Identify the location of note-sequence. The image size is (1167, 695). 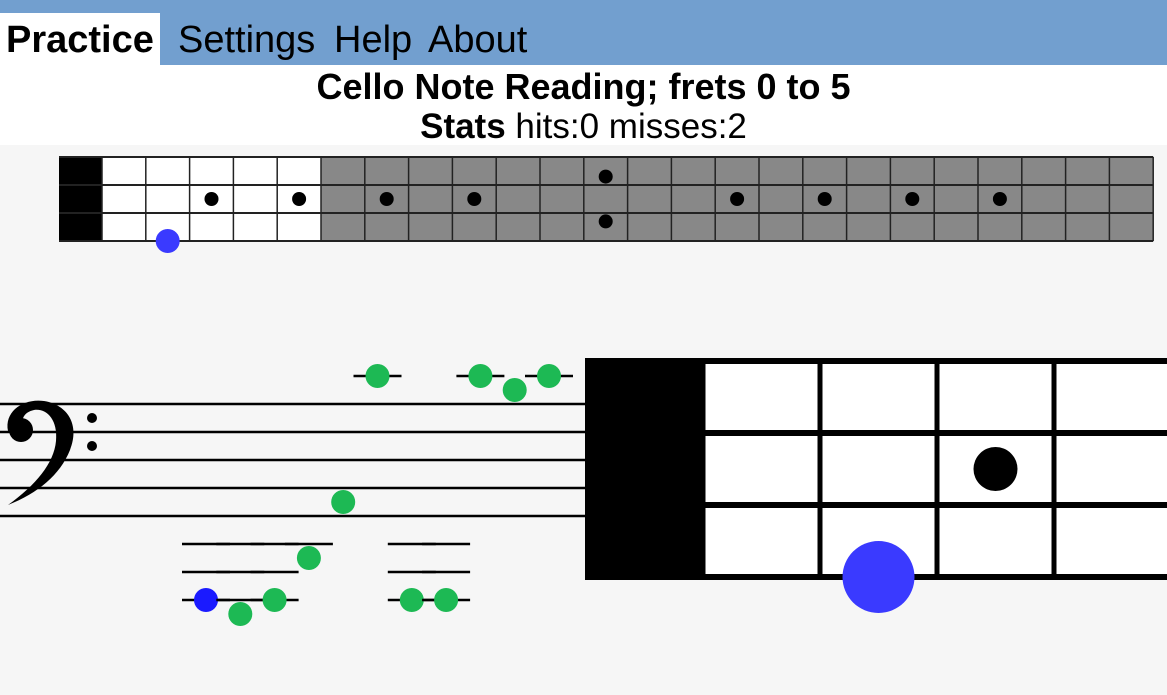
(377, 495).